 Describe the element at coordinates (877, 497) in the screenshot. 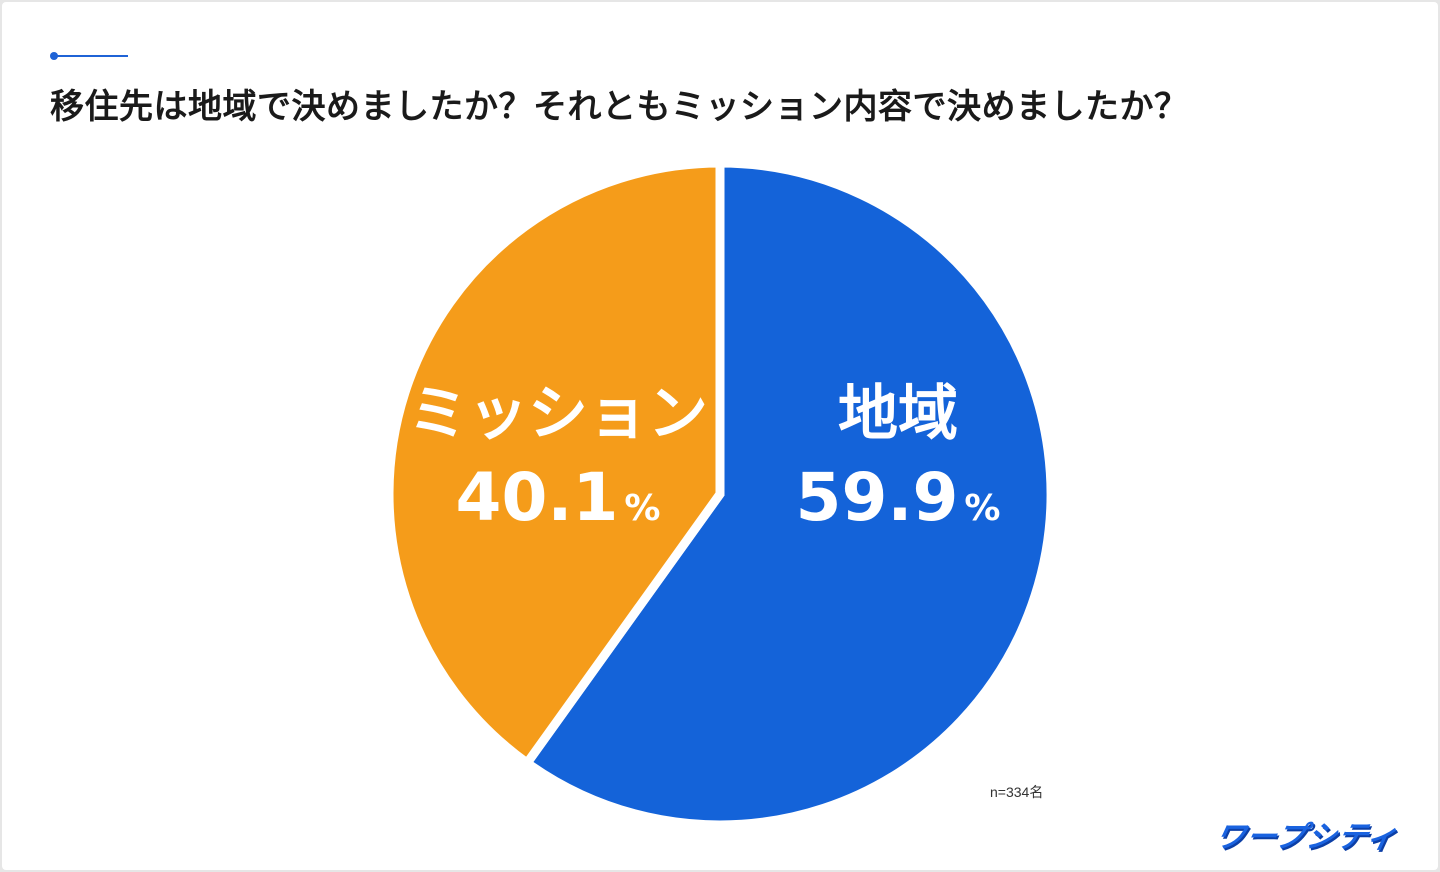

I see `slice-value-number: 59.9` at that location.